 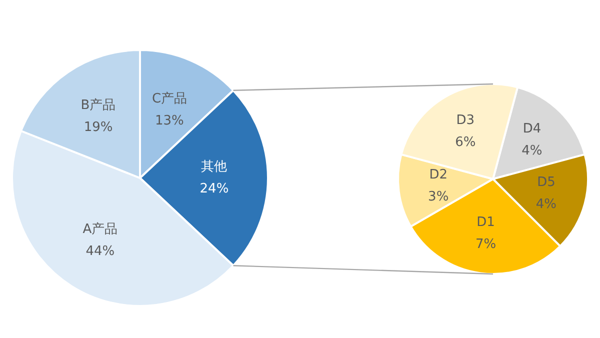 What do you see at coordinates (214, 189) in the screenshot?
I see `data-label: 24%` at bounding box center [214, 189].